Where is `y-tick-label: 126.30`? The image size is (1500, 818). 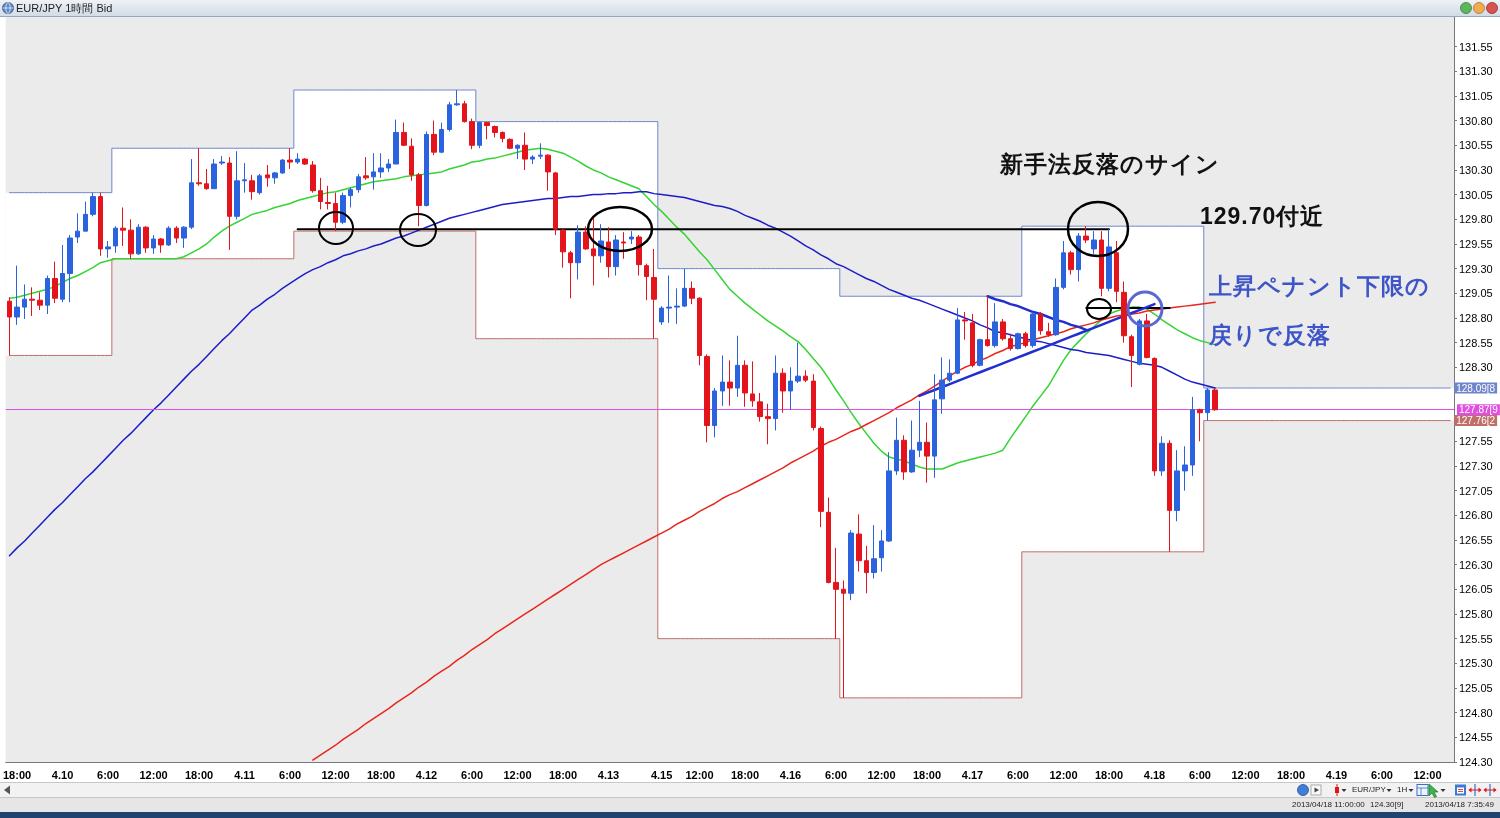 y-tick-label: 126.30 is located at coordinates (1476, 564).